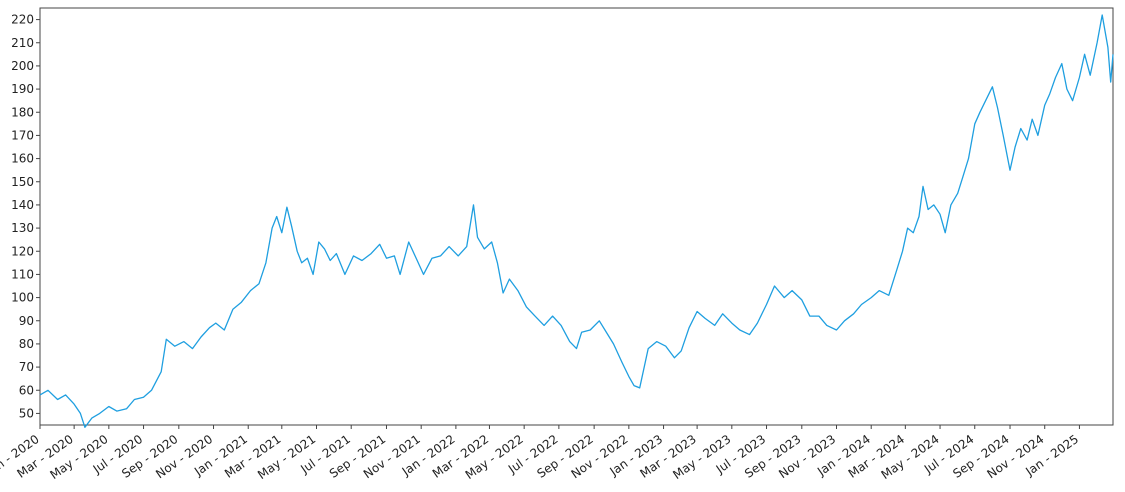 This screenshot has height=492, width=1125. Describe the element at coordinates (22, 89) in the screenshot. I see `y-tick-label: 190` at that location.